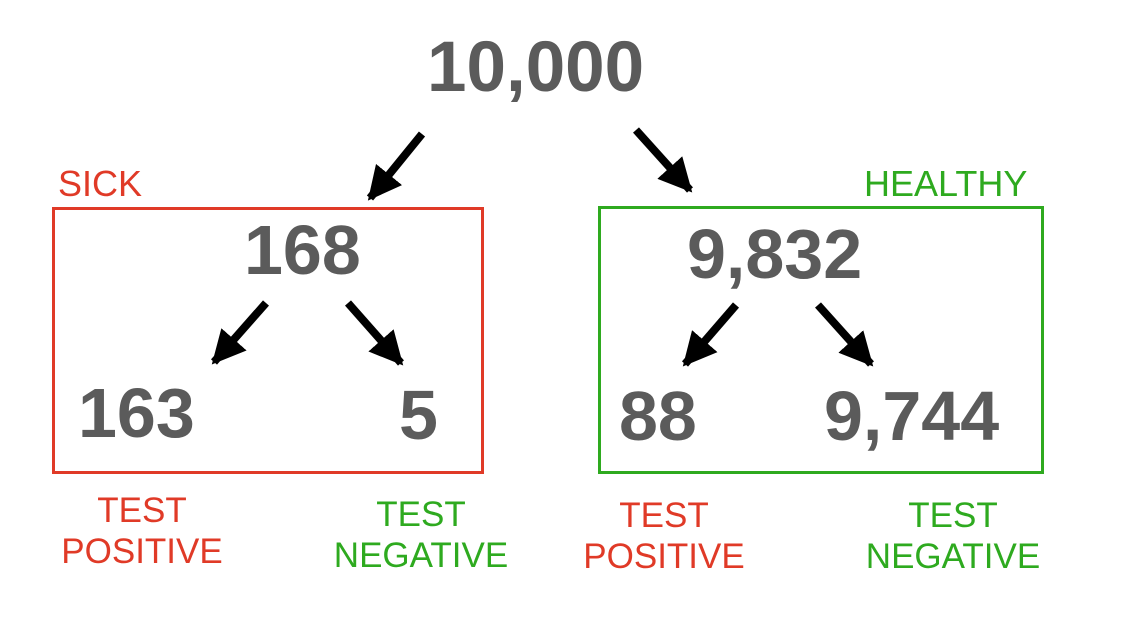 The width and height of the screenshot is (1122, 622). What do you see at coordinates (946, 183) in the screenshot?
I see `healthy-label: HEALTHY` at bounding box center [946, 183].